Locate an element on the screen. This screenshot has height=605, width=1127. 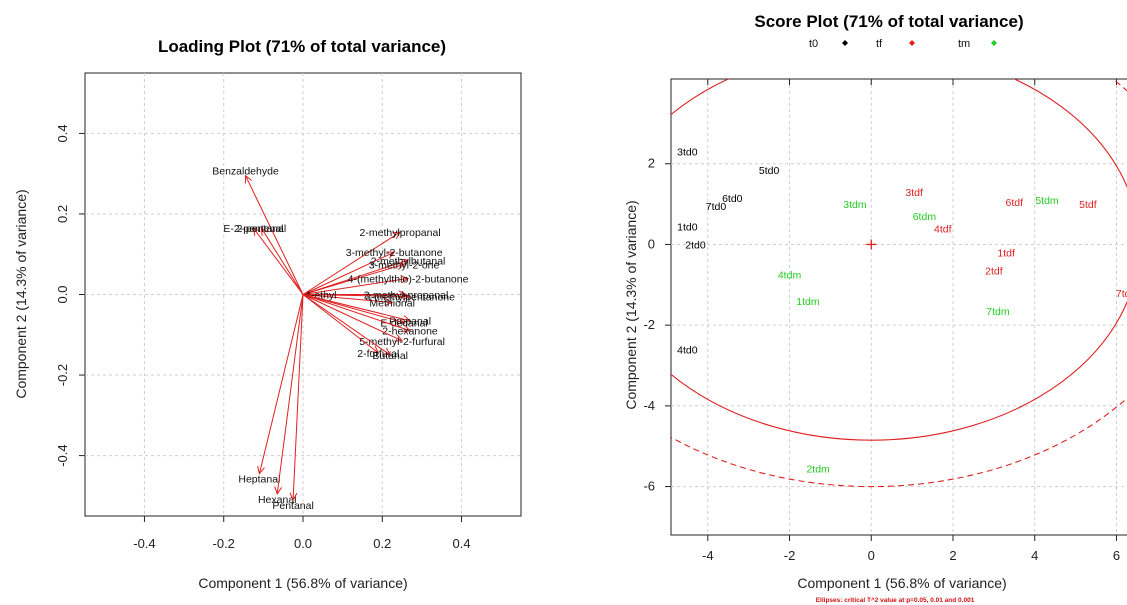
loading-y-tick-label: -0.4 is located at coordinates (62, 455).